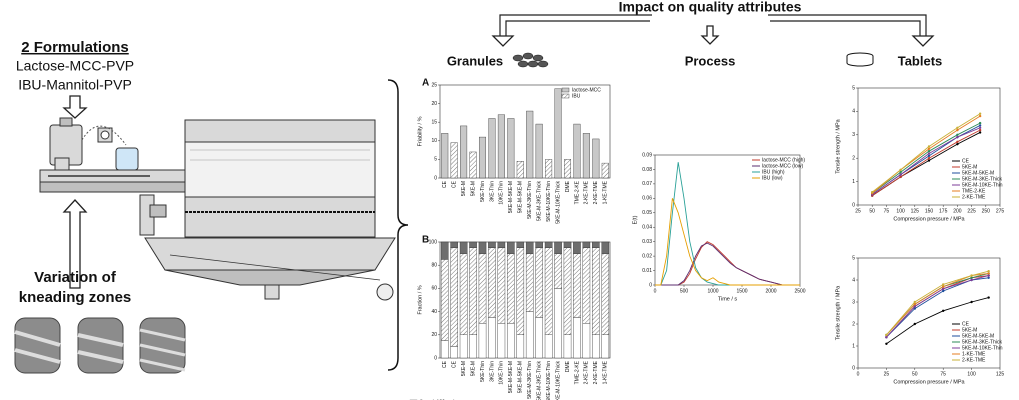 The width and height of the screenshot is (1019, 400). Describe the element at coordinates (974, 191) in the screenshot. I see `legend-label: TME-2-KE` at that location.